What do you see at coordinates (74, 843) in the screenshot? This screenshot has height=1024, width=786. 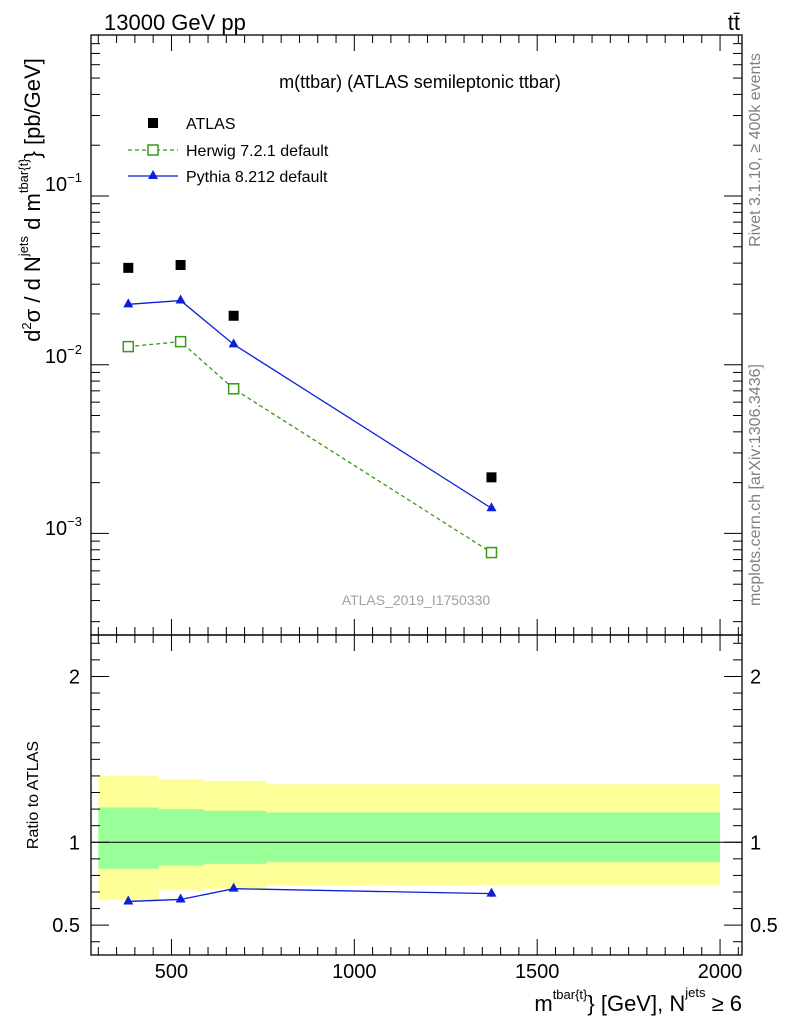 I see `ratio-ytick-label-left: 1` at bounding box center [74, 843].